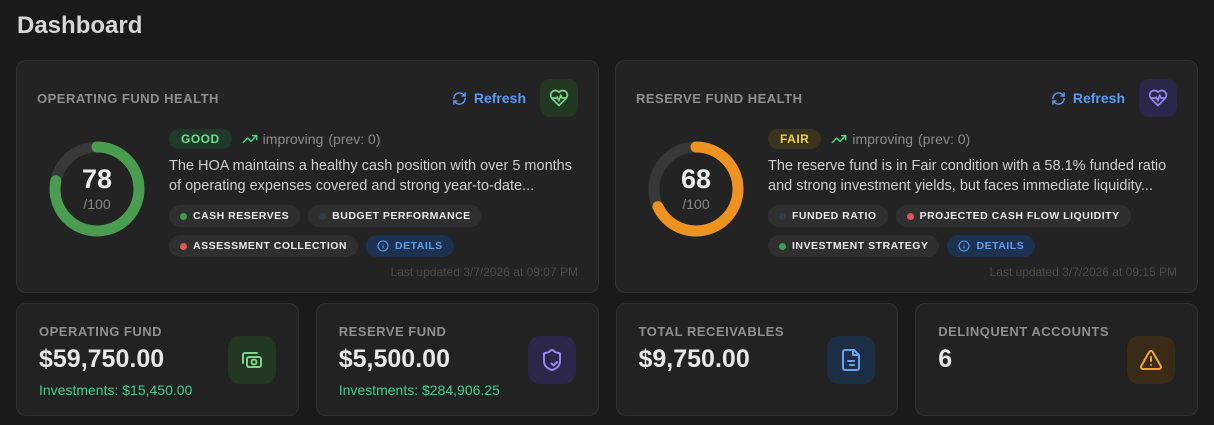 This screenshot has height=425, width=1214. What do you see at coordinates (484, 272) in the screenshot?
I see `last-updated-text: Last updated 3/7/2026 at 09:07 PM` at bounding box center [484, 272].